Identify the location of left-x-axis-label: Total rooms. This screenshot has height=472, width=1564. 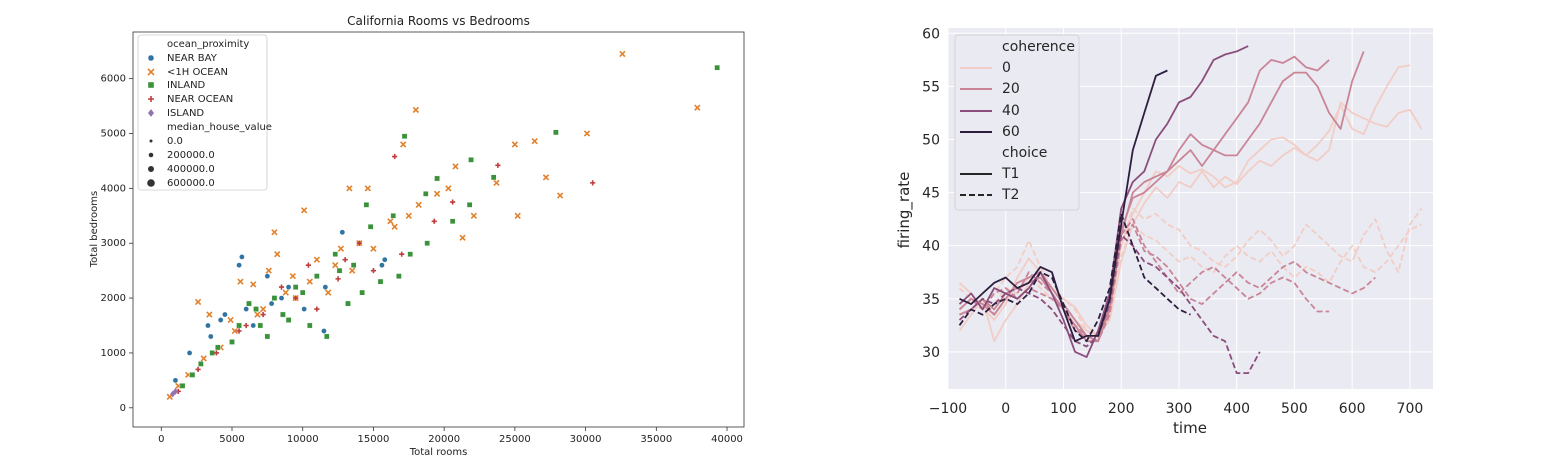
(438, 452).